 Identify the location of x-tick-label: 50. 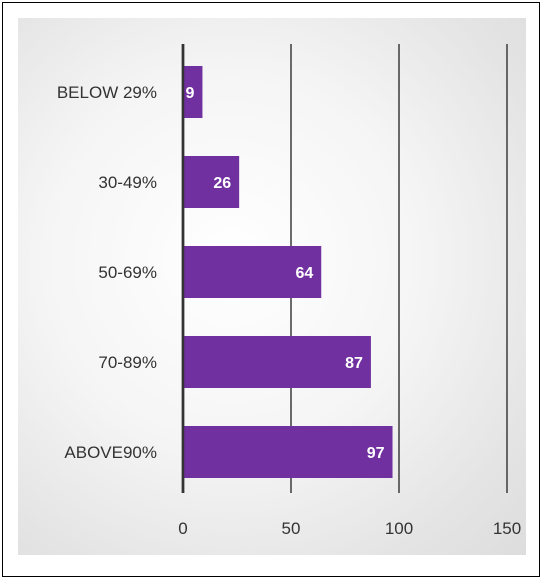
(291, 528).